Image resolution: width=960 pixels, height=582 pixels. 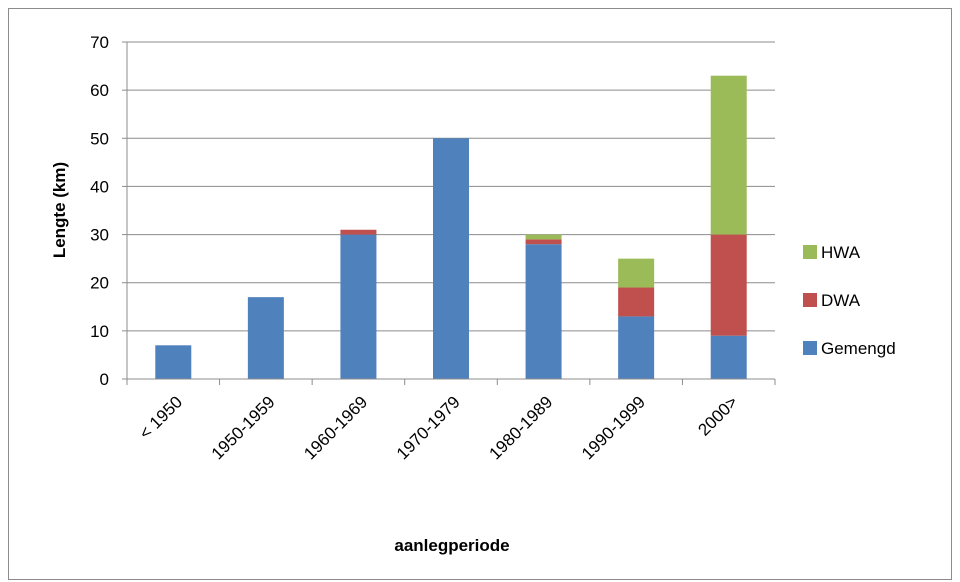 I want to click on legend-swatch-dwa, so click(x=810, y=300).